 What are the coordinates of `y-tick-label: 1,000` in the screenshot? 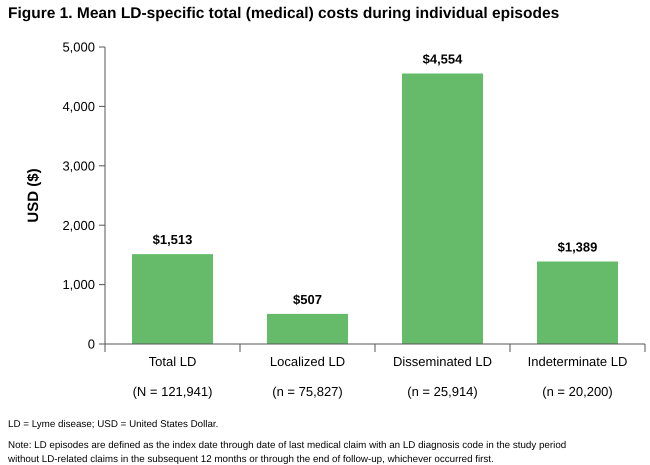 It's located at (78, 284).